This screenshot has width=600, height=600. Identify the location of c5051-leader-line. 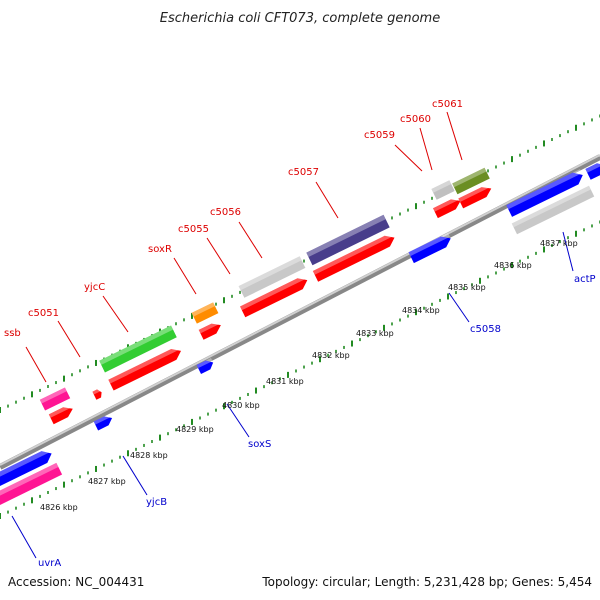
(69, 339).